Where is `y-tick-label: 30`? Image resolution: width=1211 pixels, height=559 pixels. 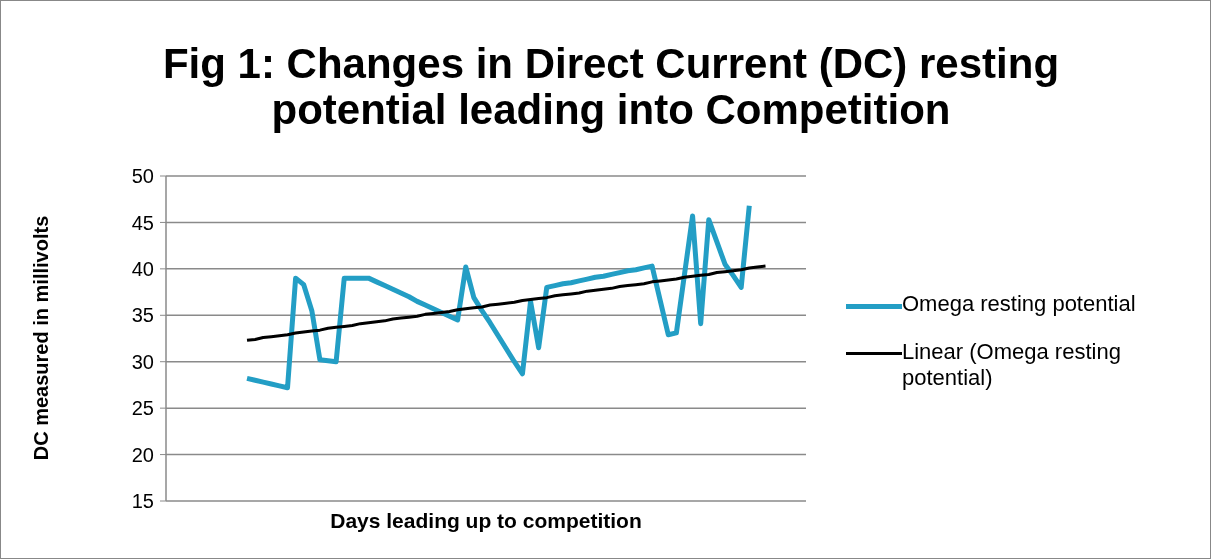
y-tick-label: 30 is located at coordinates (142, 361).